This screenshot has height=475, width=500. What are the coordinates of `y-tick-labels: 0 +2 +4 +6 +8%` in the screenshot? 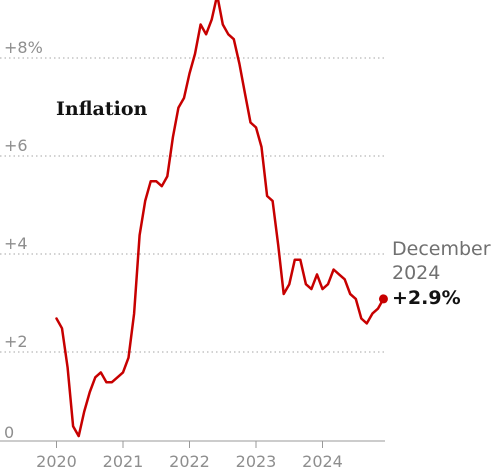 It's located at (23, 240).